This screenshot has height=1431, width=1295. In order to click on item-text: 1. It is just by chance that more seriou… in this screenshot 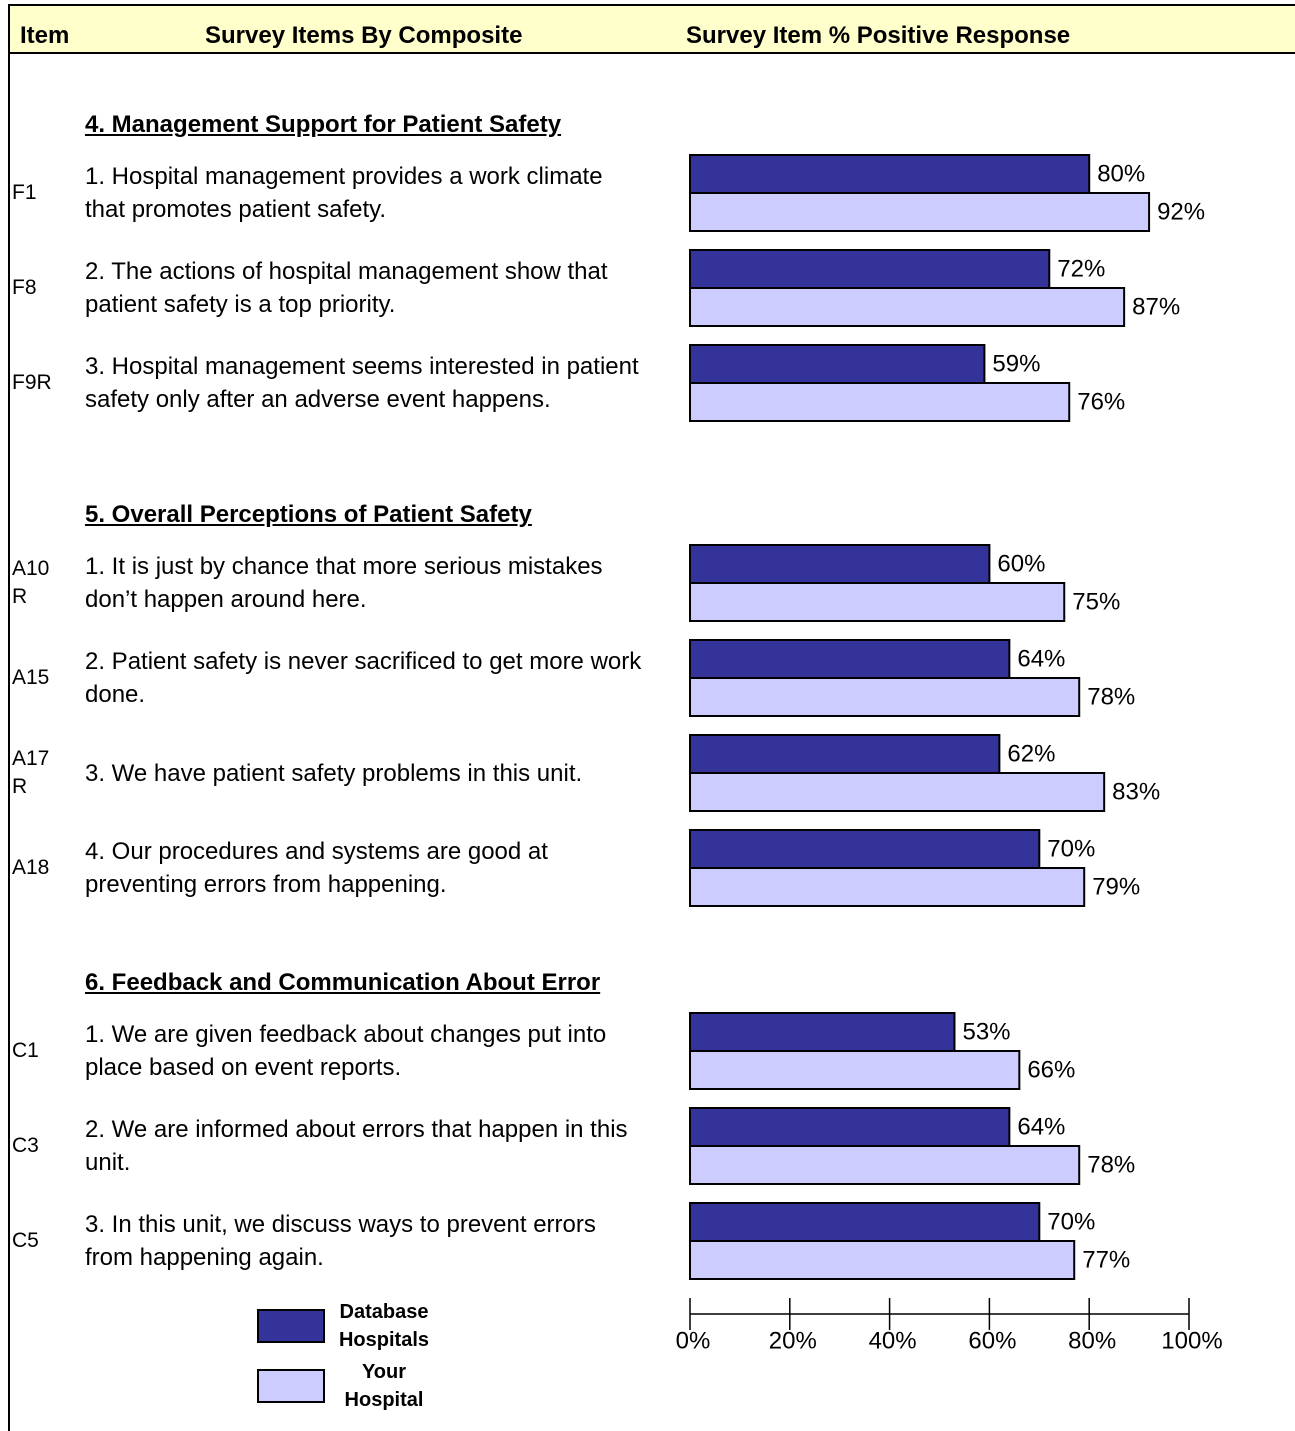, I will do `click(344, 583)`.